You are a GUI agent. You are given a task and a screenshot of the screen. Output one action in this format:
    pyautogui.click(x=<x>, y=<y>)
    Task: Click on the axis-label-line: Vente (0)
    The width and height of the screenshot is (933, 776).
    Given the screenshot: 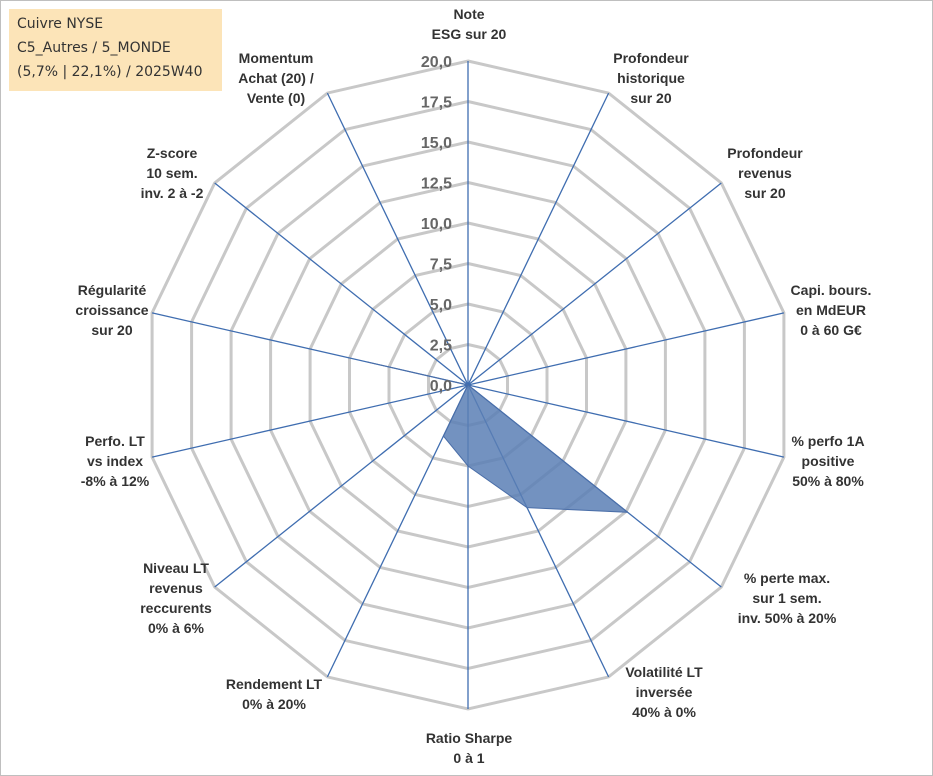 What is the action you would take?
    pyautogui.click(x=276, y=98)
    